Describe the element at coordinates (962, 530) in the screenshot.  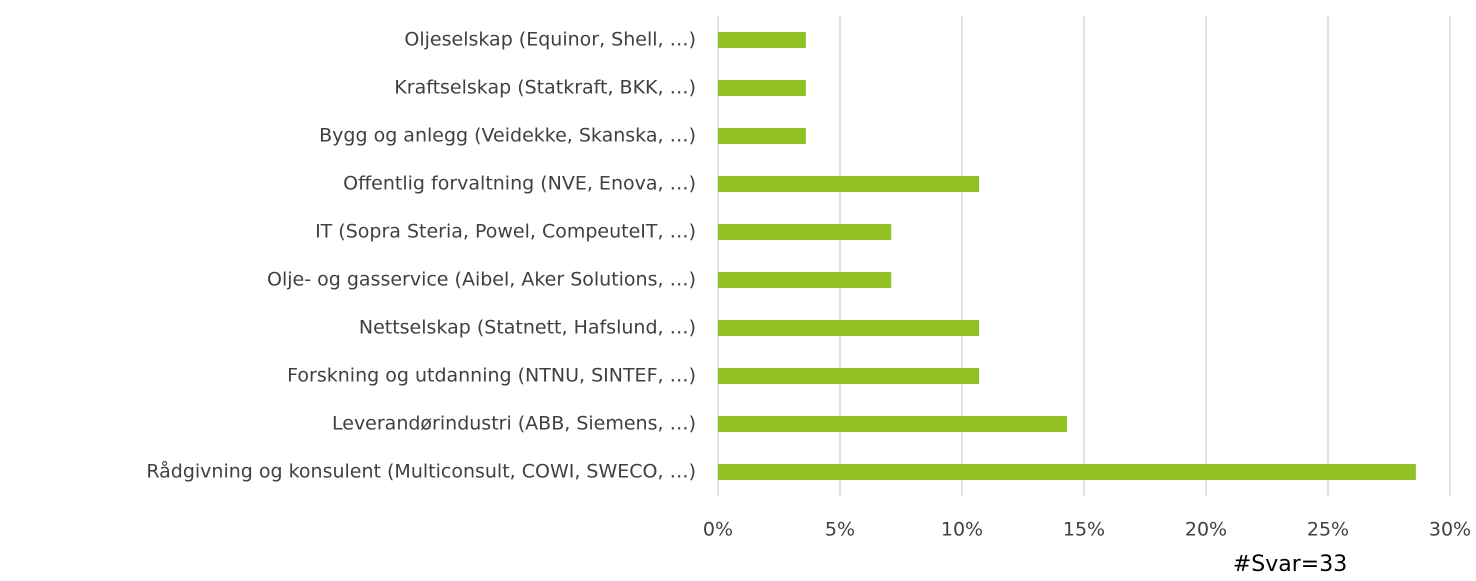
I see `x-tick-label: 10%` at that location.